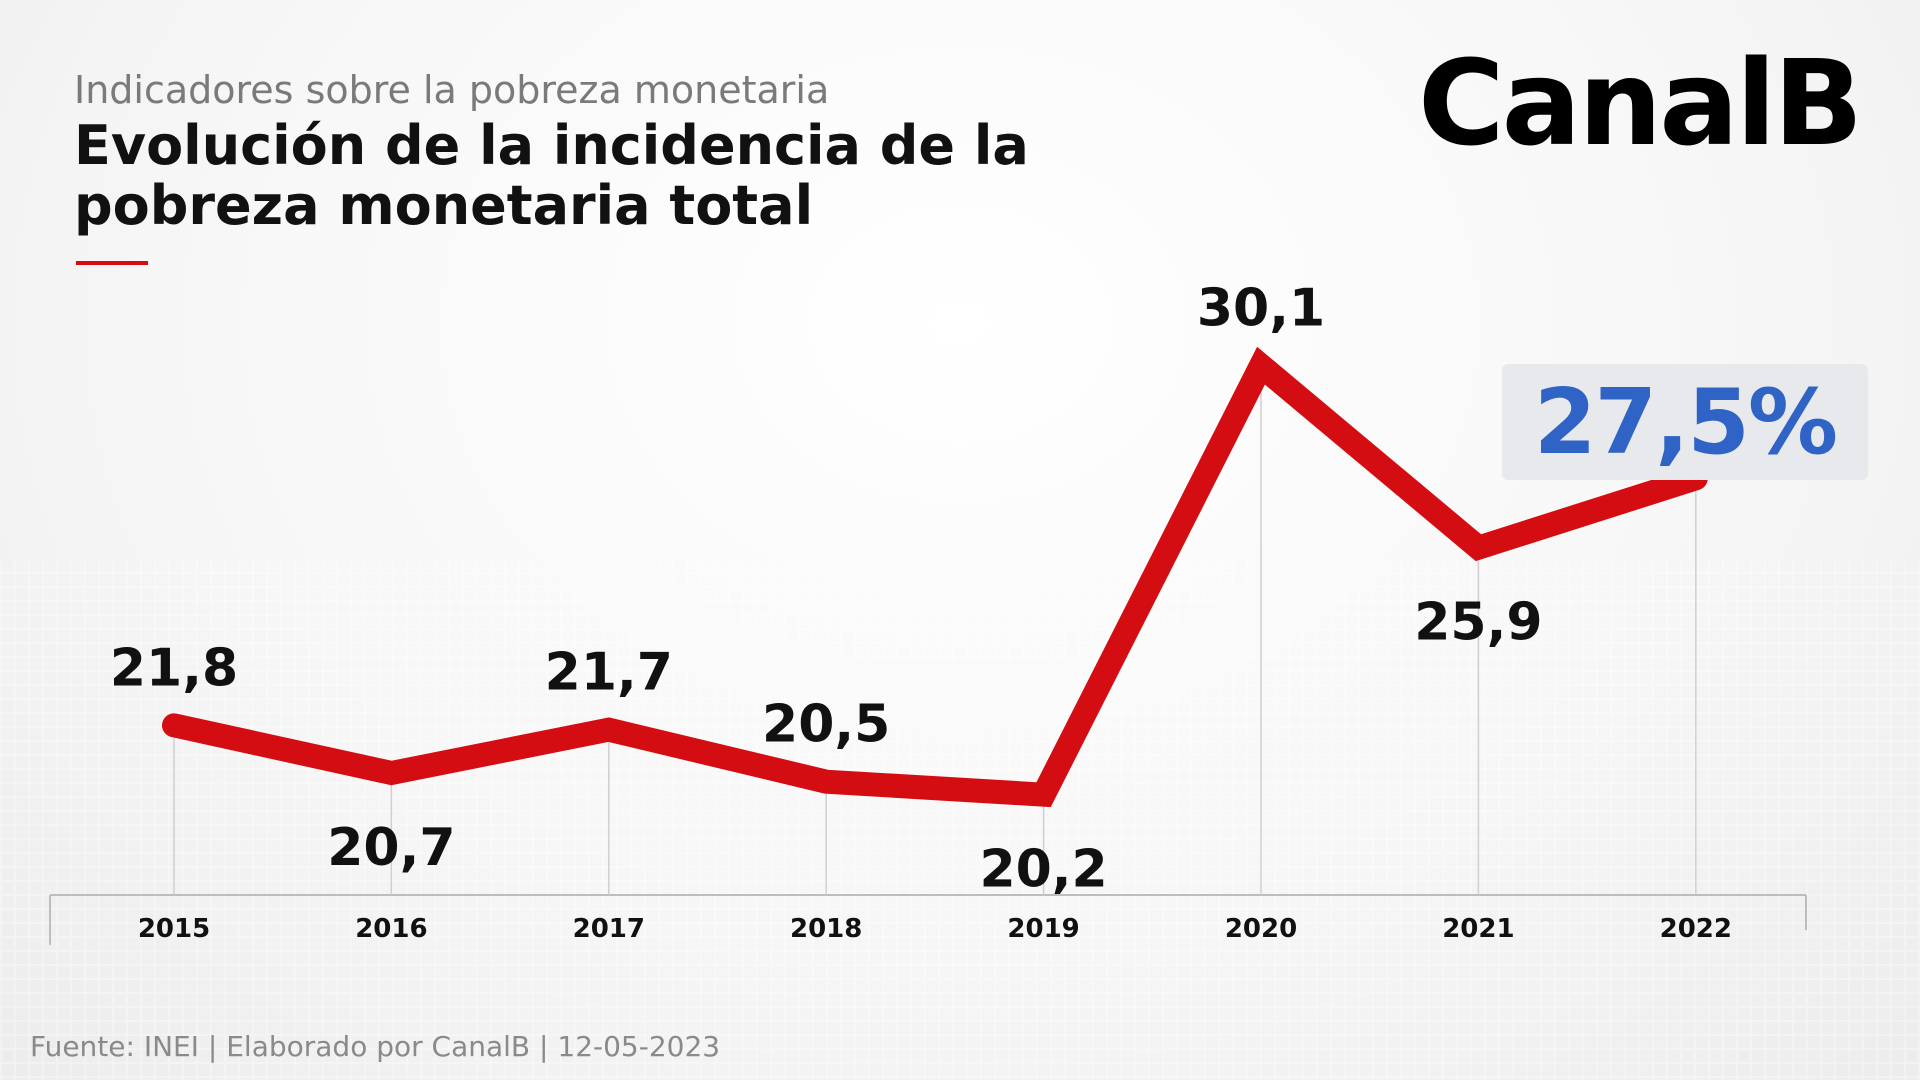 This screenshot has width=1920, height=1080. Describe the element at coordinates (112, 263) in the screenshot. I see `title-accent-rule` at that location.